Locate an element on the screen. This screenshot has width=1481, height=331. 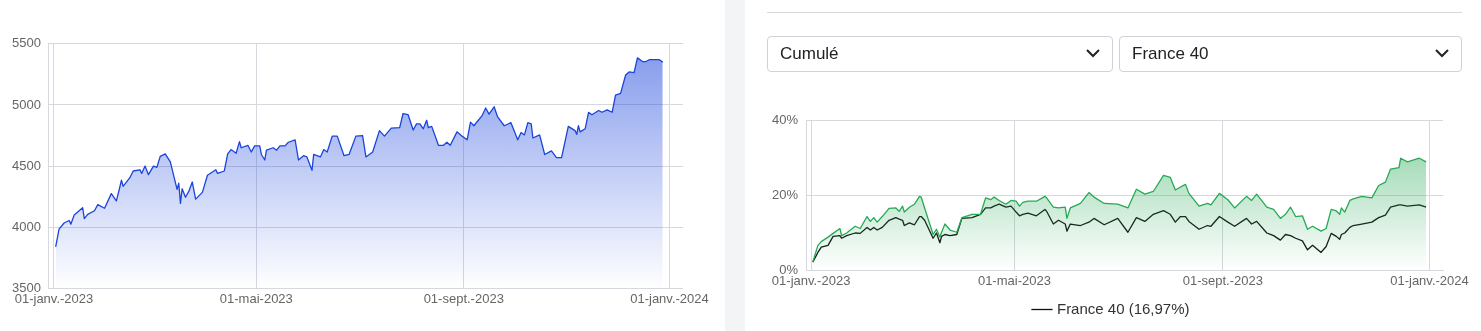
y-tick-label: 5000 is located at coordinates (26, 104).